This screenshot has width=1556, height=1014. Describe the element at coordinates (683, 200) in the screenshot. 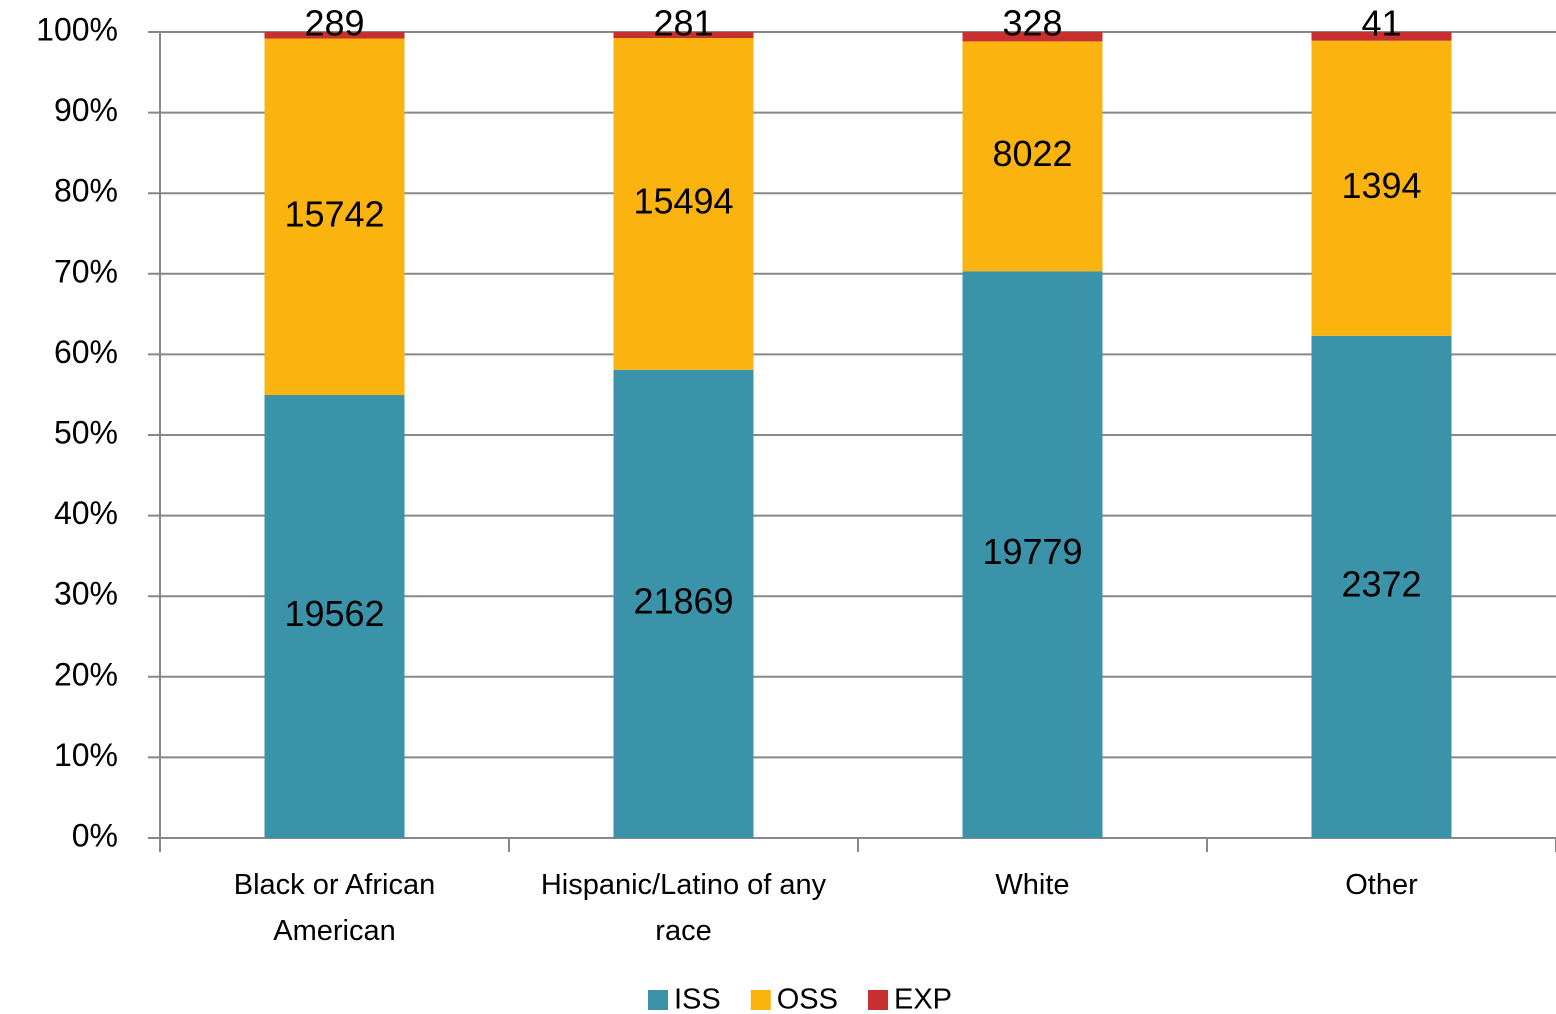

I see `data-label: 15494` at that location.